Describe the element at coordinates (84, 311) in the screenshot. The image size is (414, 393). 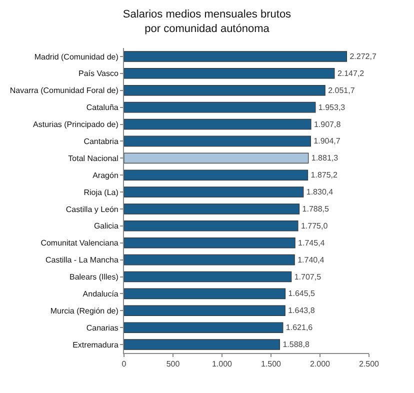
I see `y-tick-label: Murcia (Región de)` at that location.